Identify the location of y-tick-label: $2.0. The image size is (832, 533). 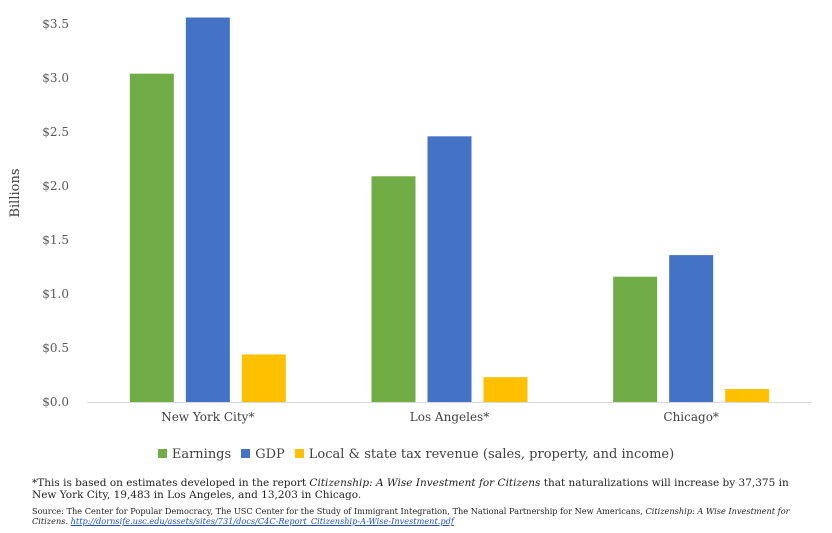
(55, 186).